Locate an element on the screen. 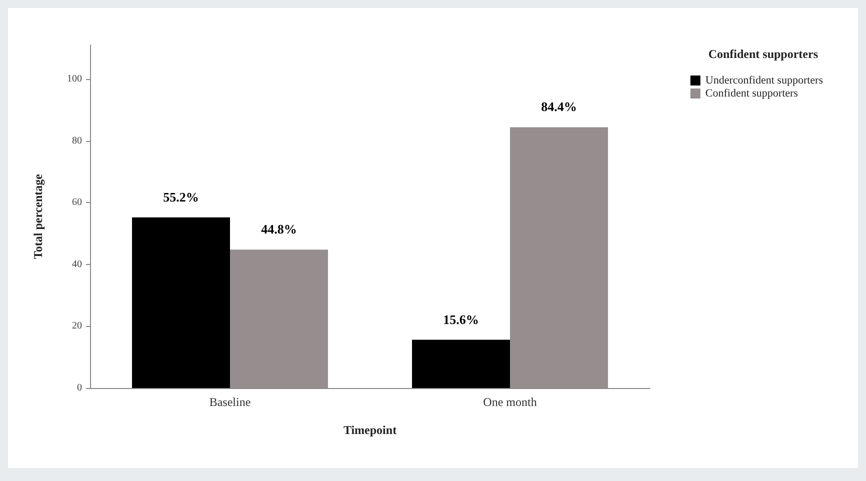  y-tick-label: 0 is located at coordinates (79, 388).